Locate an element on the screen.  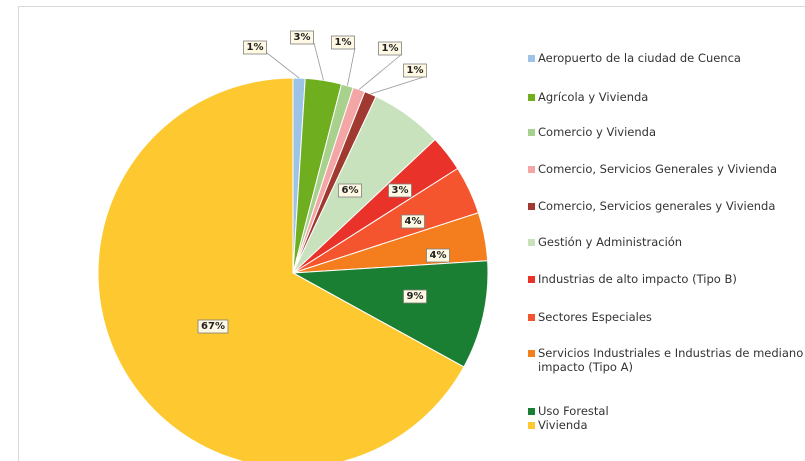
legend-entry: Industrias de alto impacto (Tipo B) is located at coordinates (666, 279).